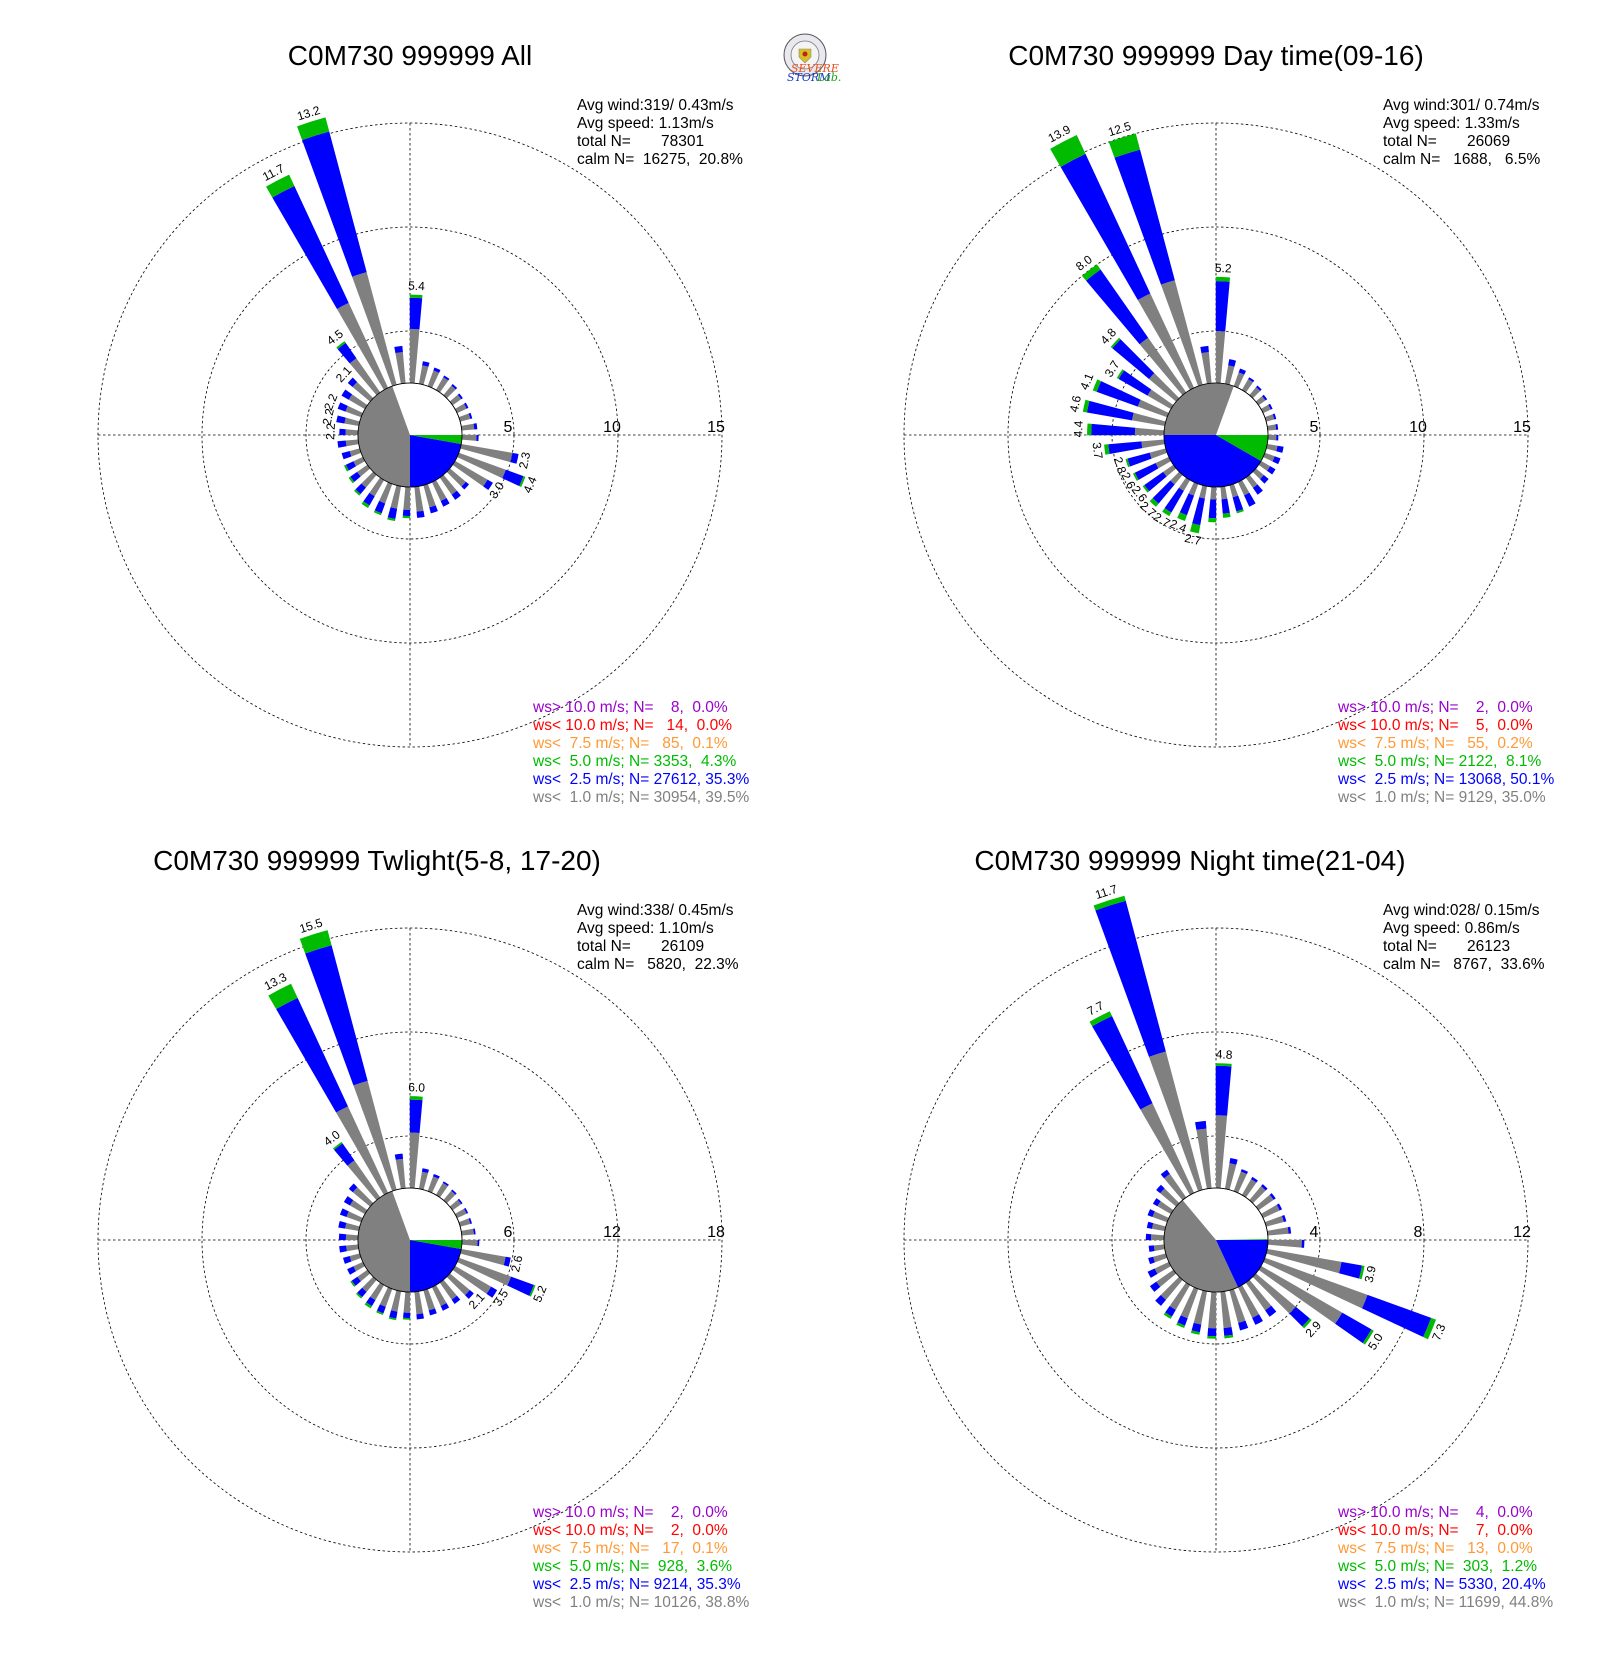 This screenshot has height=1660, width=1620. Describe the element at coordinates (630, 743) in the screenshot. I see `legend-entry-3: ws< 7.5 m/s; N= 85, 0.1%` at that location.